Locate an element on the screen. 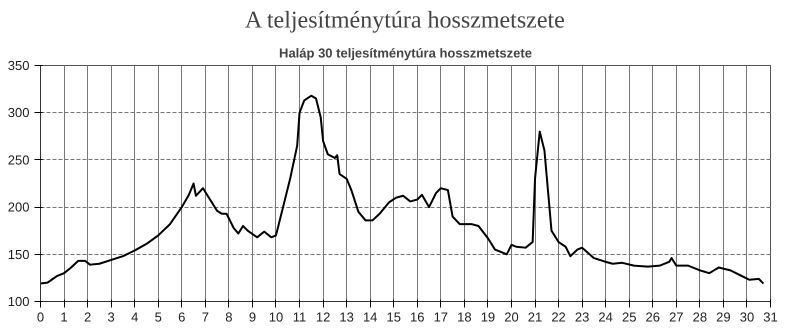  x-tick-label: 4 is located at coordinates (134, 317).